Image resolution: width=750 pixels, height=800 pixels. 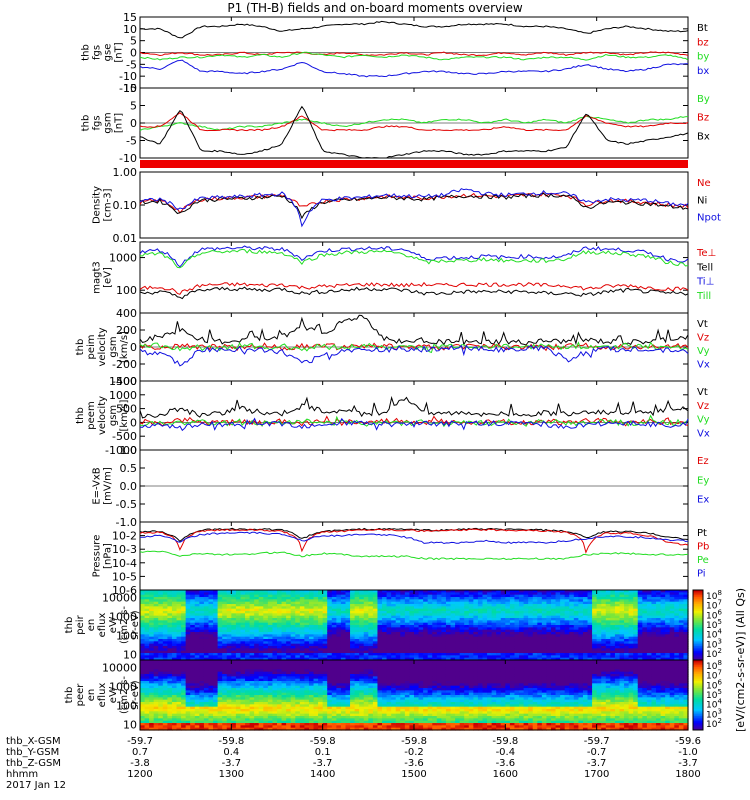 I want to click on y-axis-label: gsm, so click(x=108, y=122).